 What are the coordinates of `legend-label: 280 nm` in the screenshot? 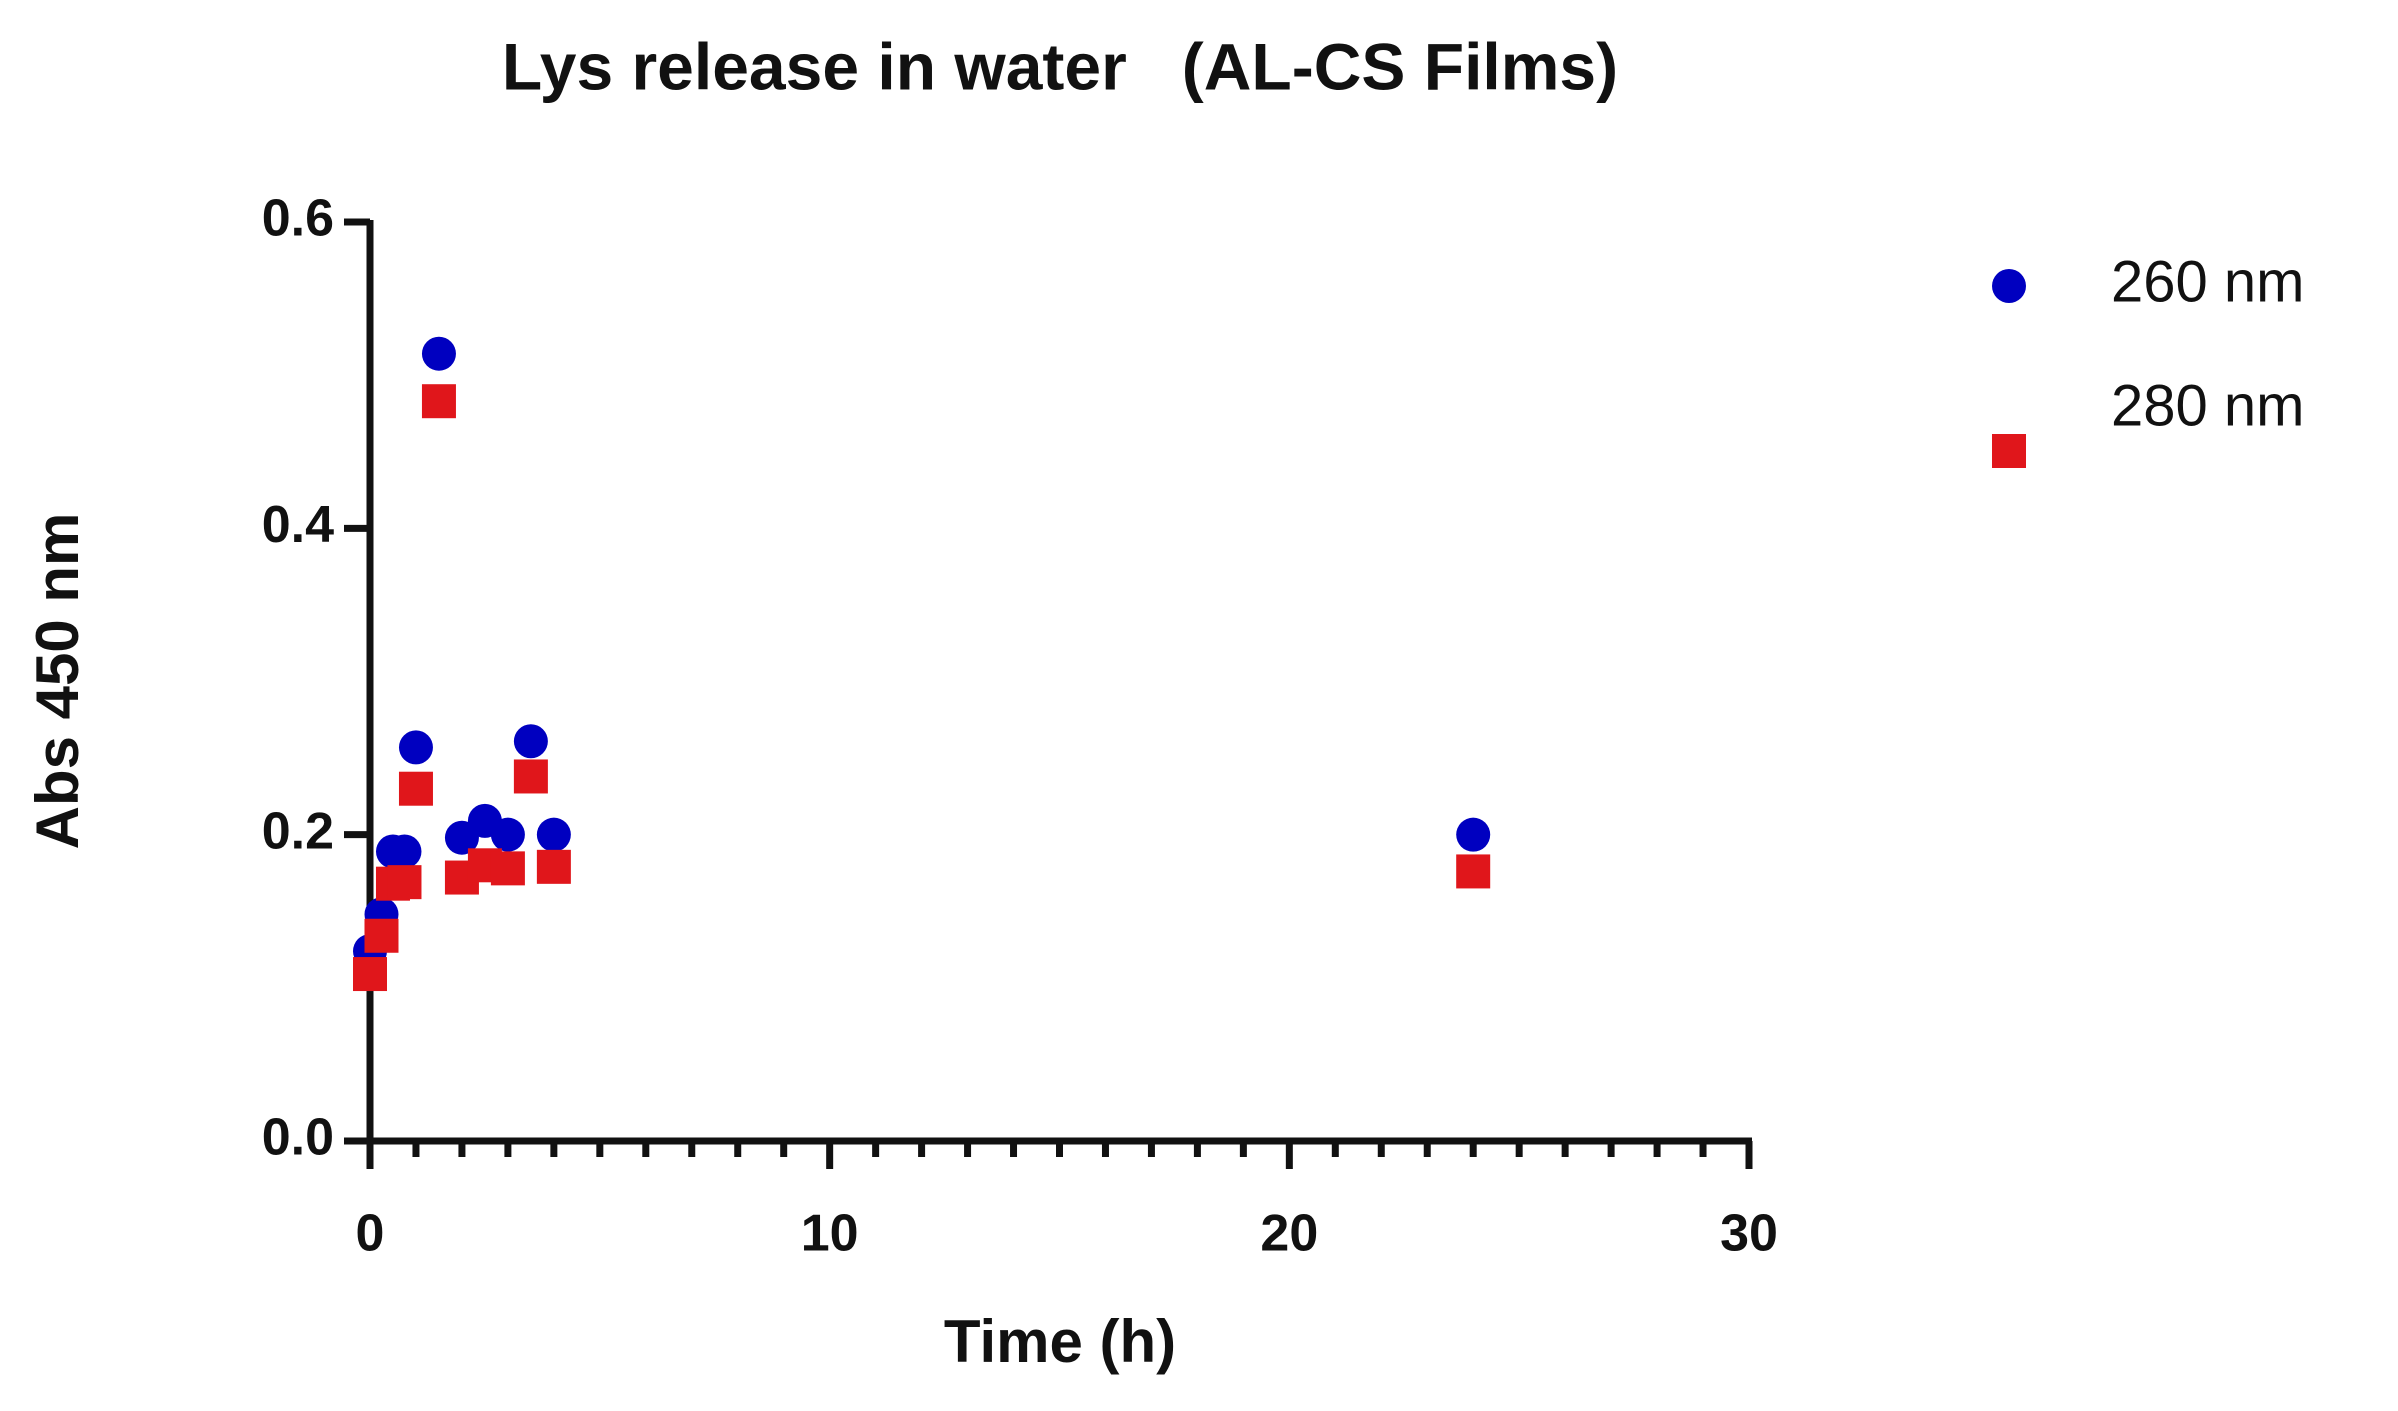 It's located at (2207, 405).